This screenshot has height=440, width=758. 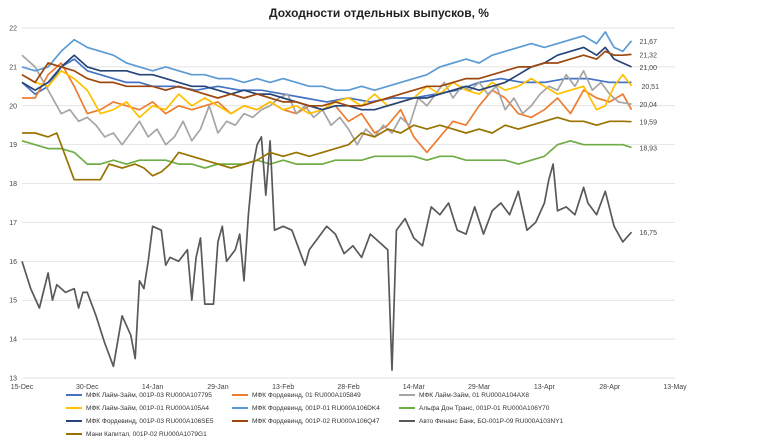 I want to click on y-tick-label: 21, so click(x=13, y=67).